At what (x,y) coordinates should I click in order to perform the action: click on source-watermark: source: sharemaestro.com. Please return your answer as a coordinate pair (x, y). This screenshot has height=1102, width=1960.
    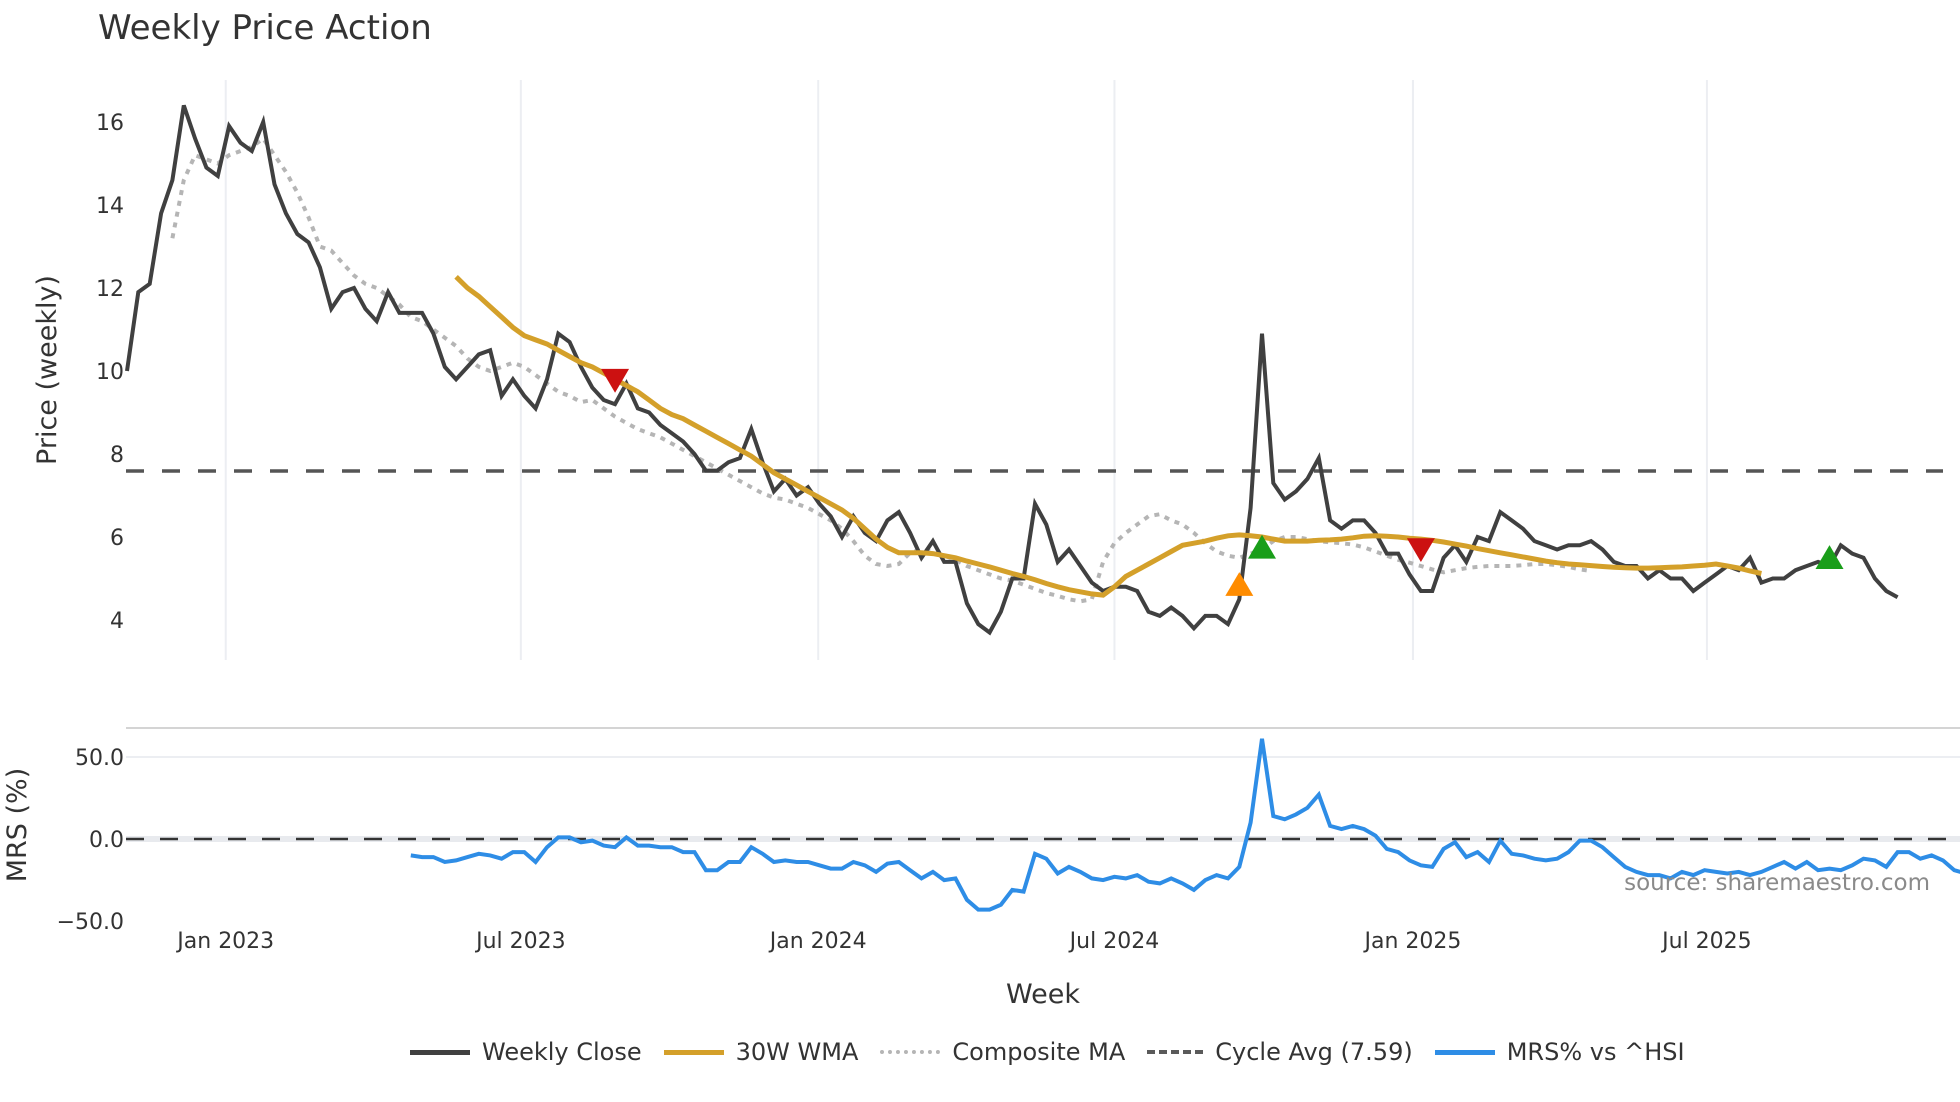
    Looking at the image, I should click on (1777, 883).